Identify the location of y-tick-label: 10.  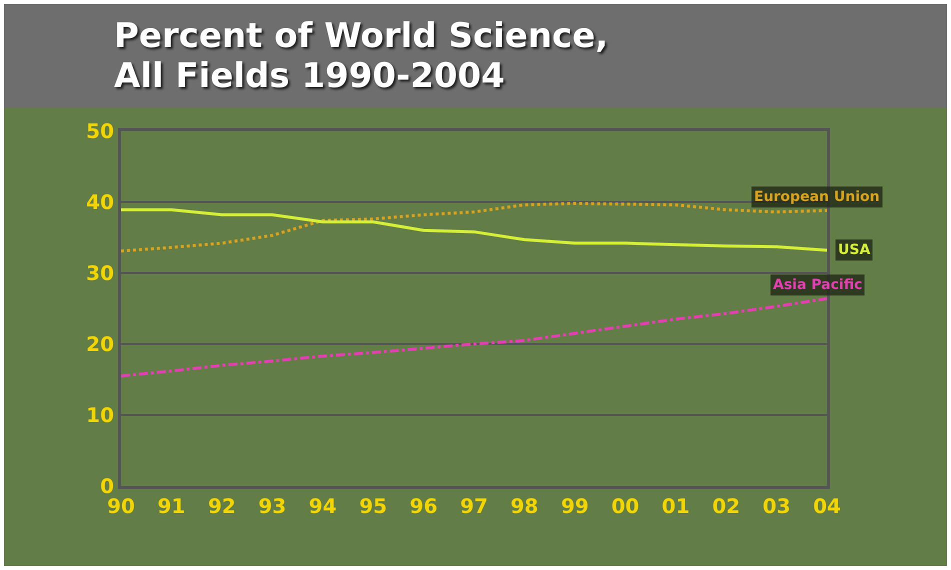
(100, 415).